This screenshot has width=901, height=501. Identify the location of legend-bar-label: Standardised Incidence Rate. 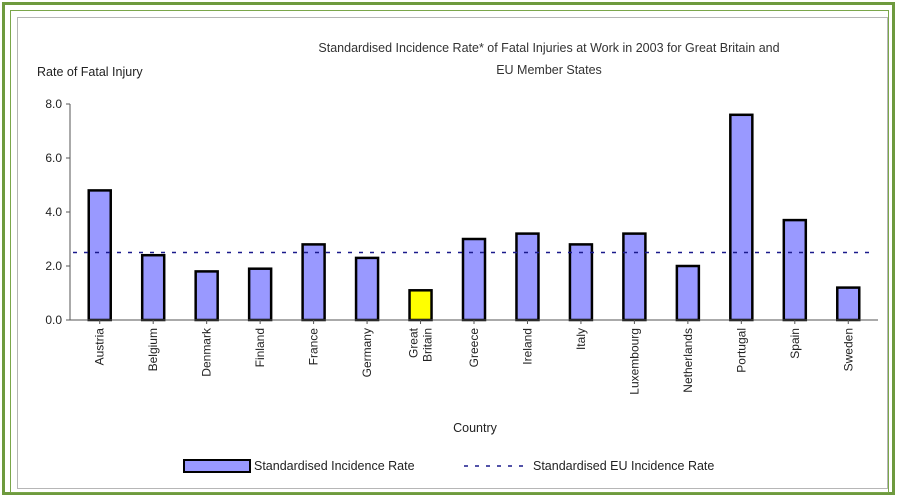
(334, 466).